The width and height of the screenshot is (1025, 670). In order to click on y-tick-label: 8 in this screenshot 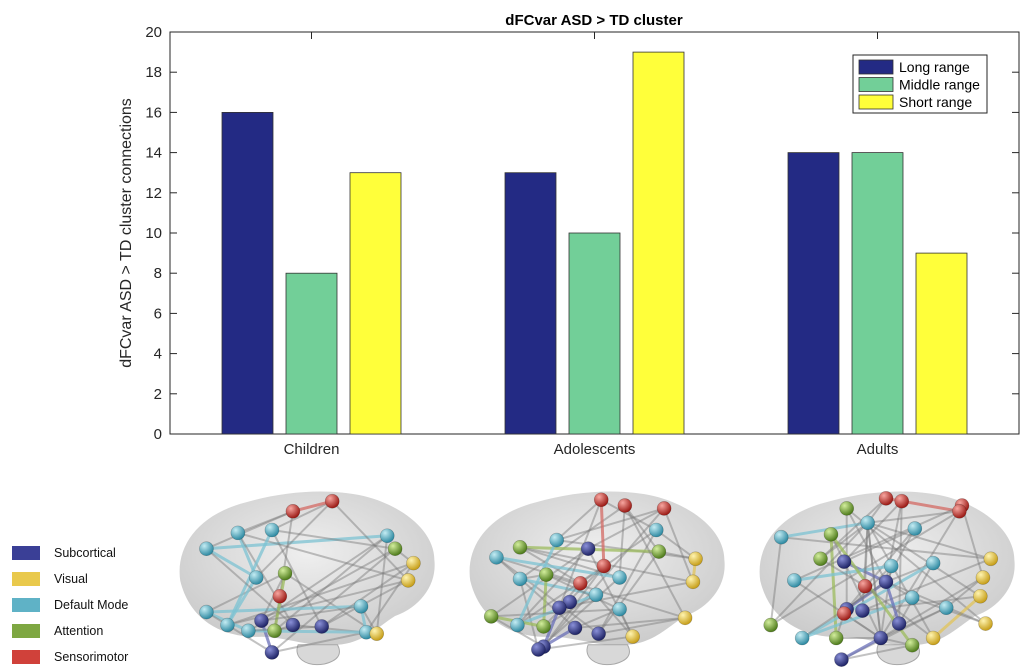, I will do `click(158, 273)`.